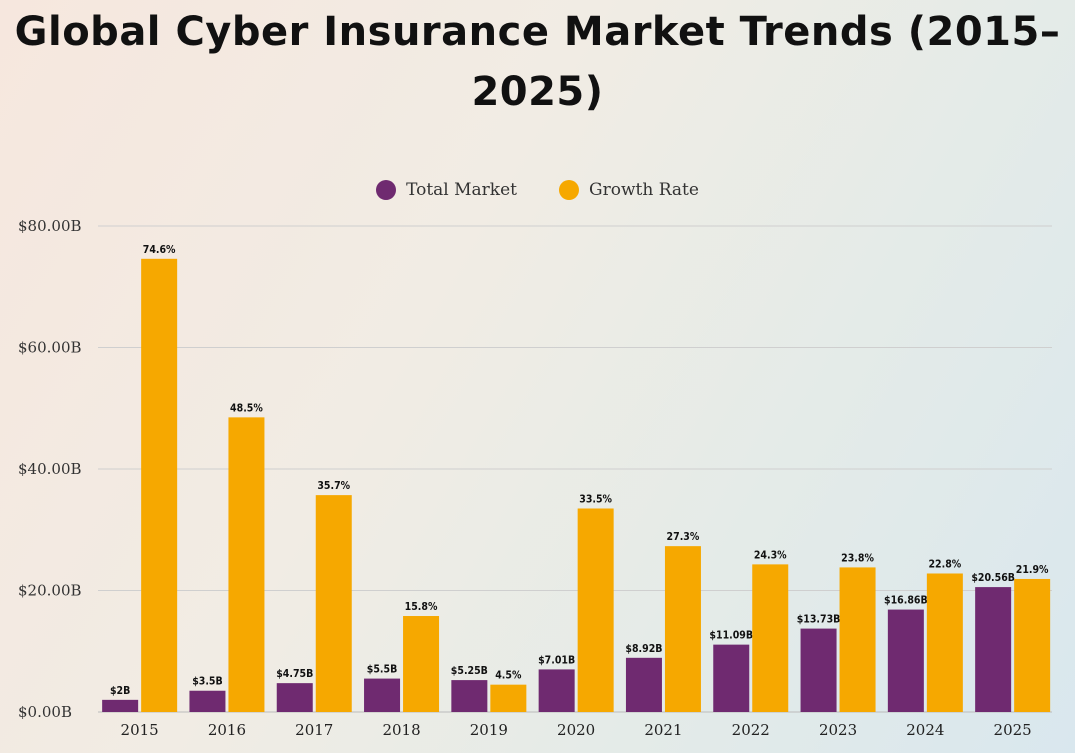  I want to click on data-label-growth-rate: 23.8%, so click(857, 558).